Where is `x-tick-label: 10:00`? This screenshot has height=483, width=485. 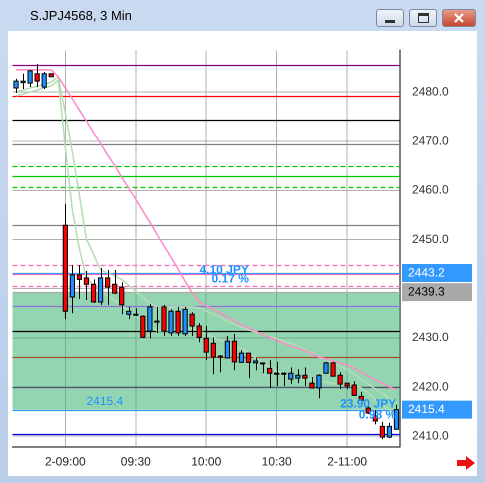
x-tick-label: 10:00 is located at coordinates (206, 461).